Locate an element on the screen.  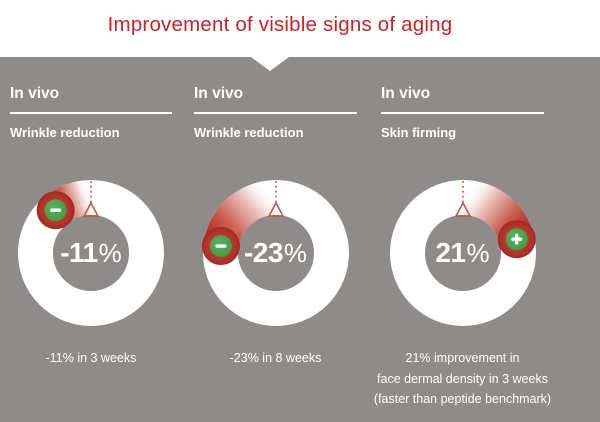
gauge-caption: -23% in 8 weeks is located at coordinates (276, 358).